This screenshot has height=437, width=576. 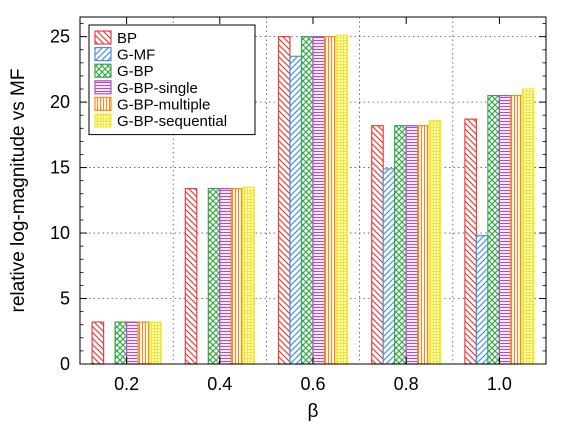 What do you see at coordinates (155, 343) in the screenshot?
I see `bar-g-bp-sequential-0.2` at bounding box center [155, 343].